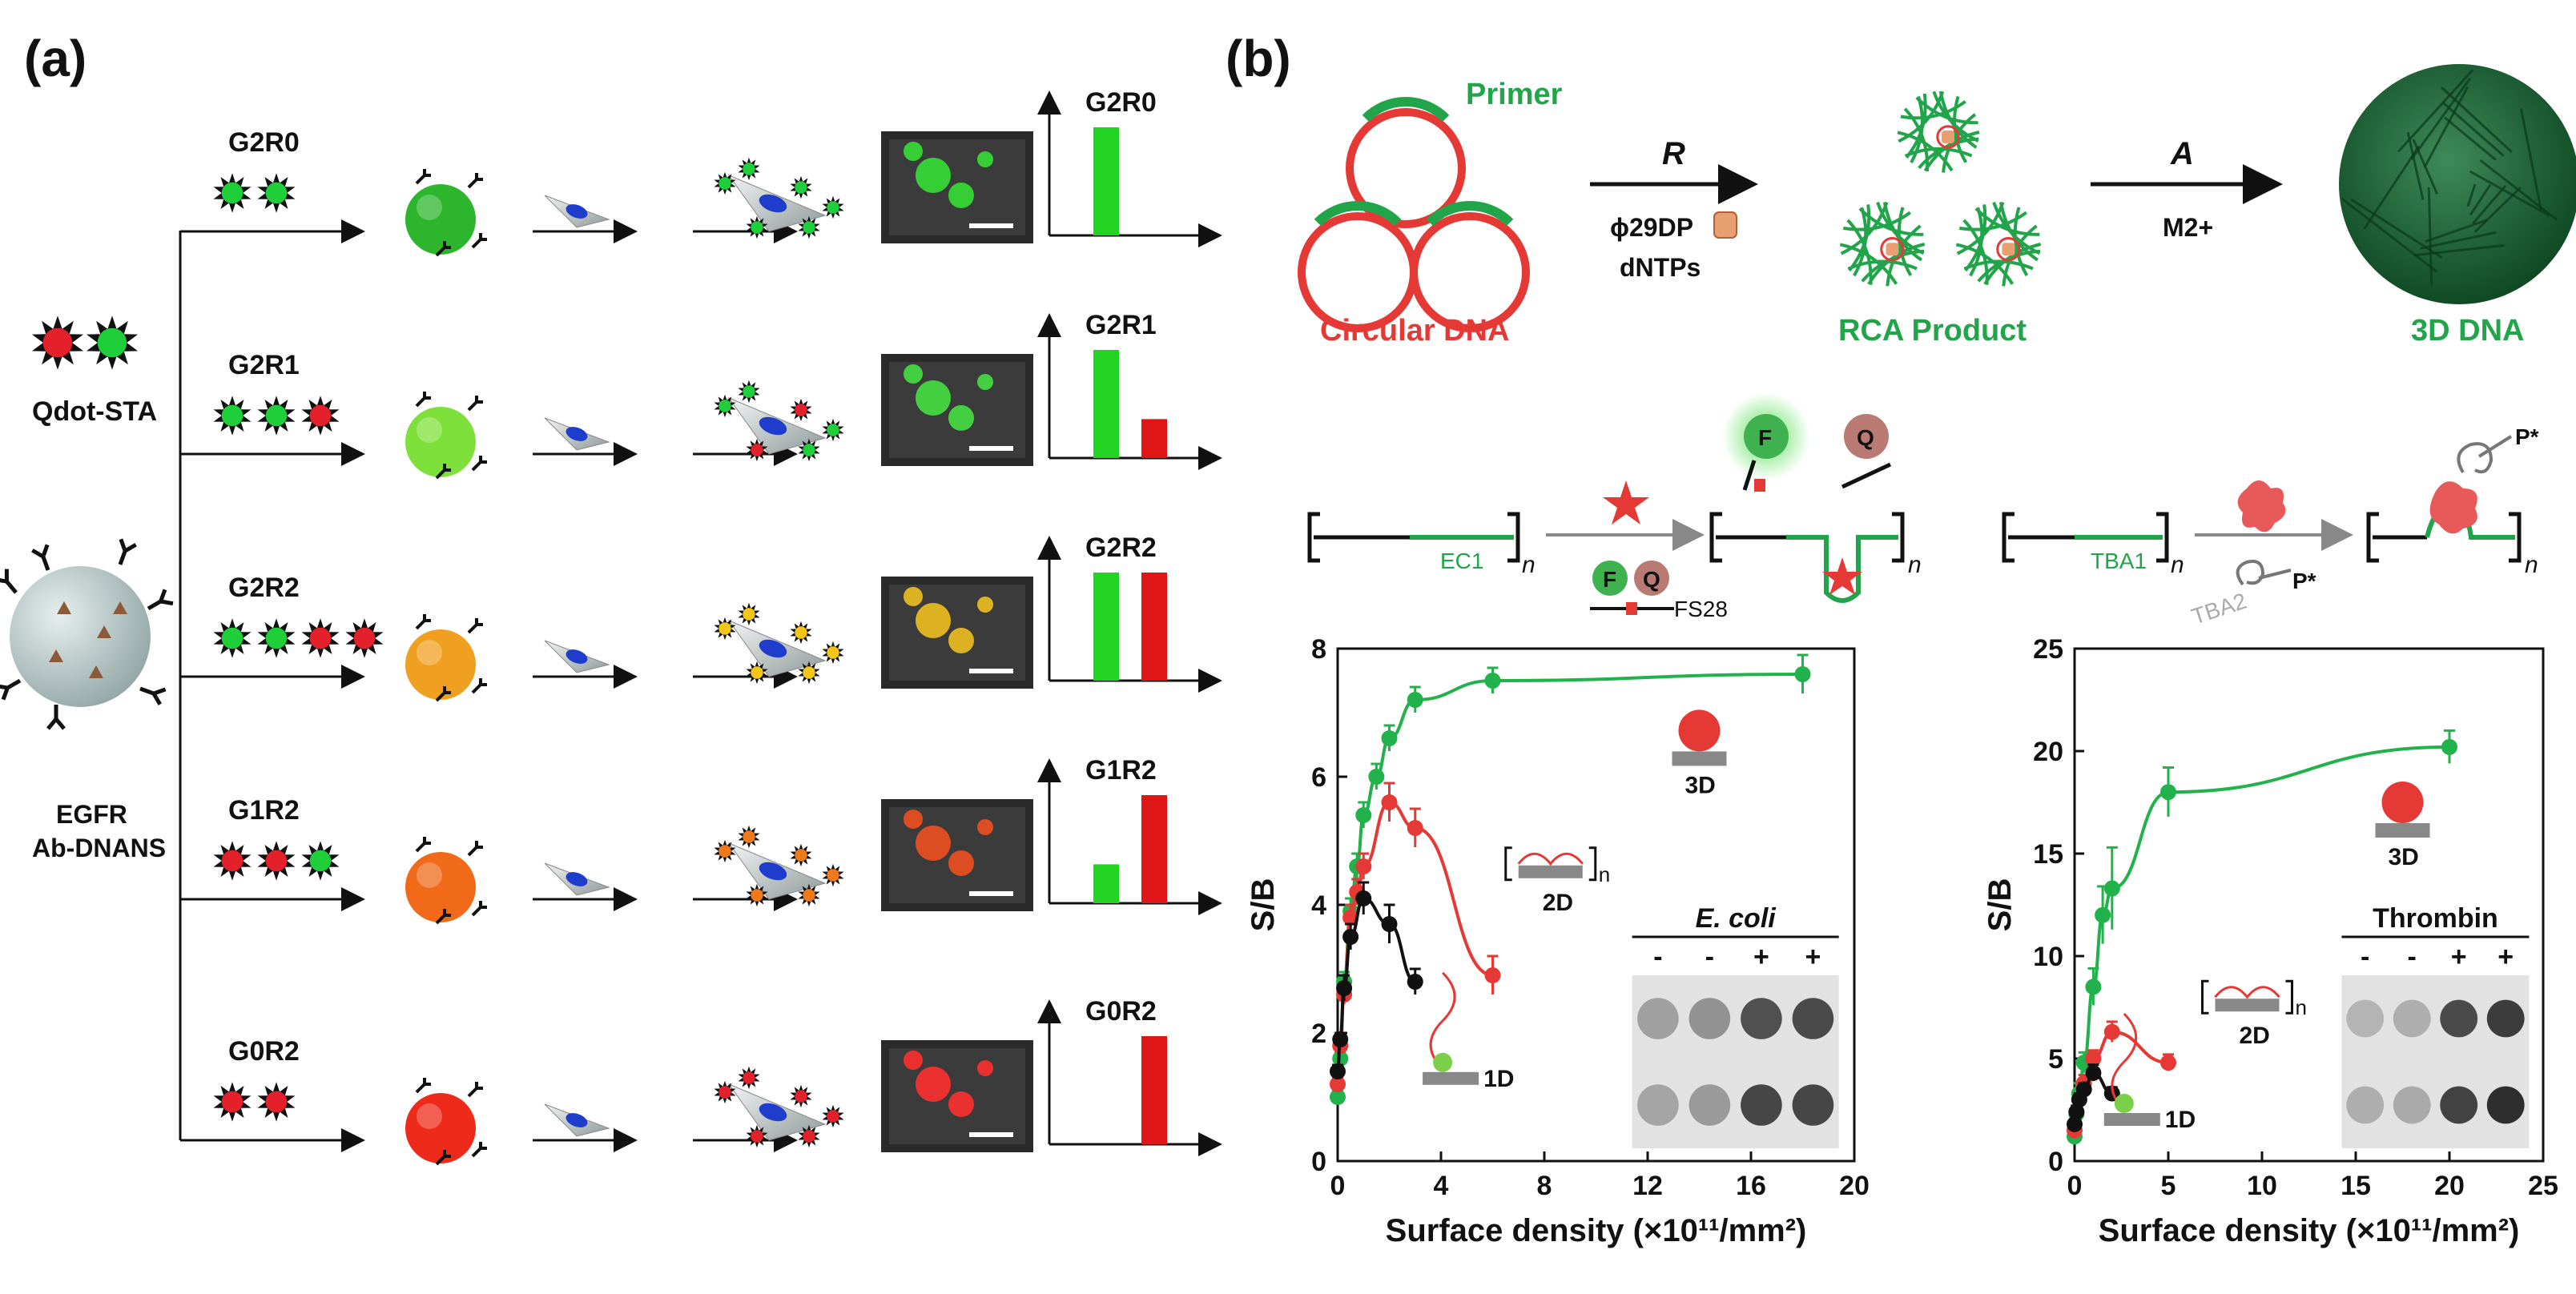  Describe the element at coordinates (1318, 1034) in the screenshot. I see `y-tick-label: 2` at that location.